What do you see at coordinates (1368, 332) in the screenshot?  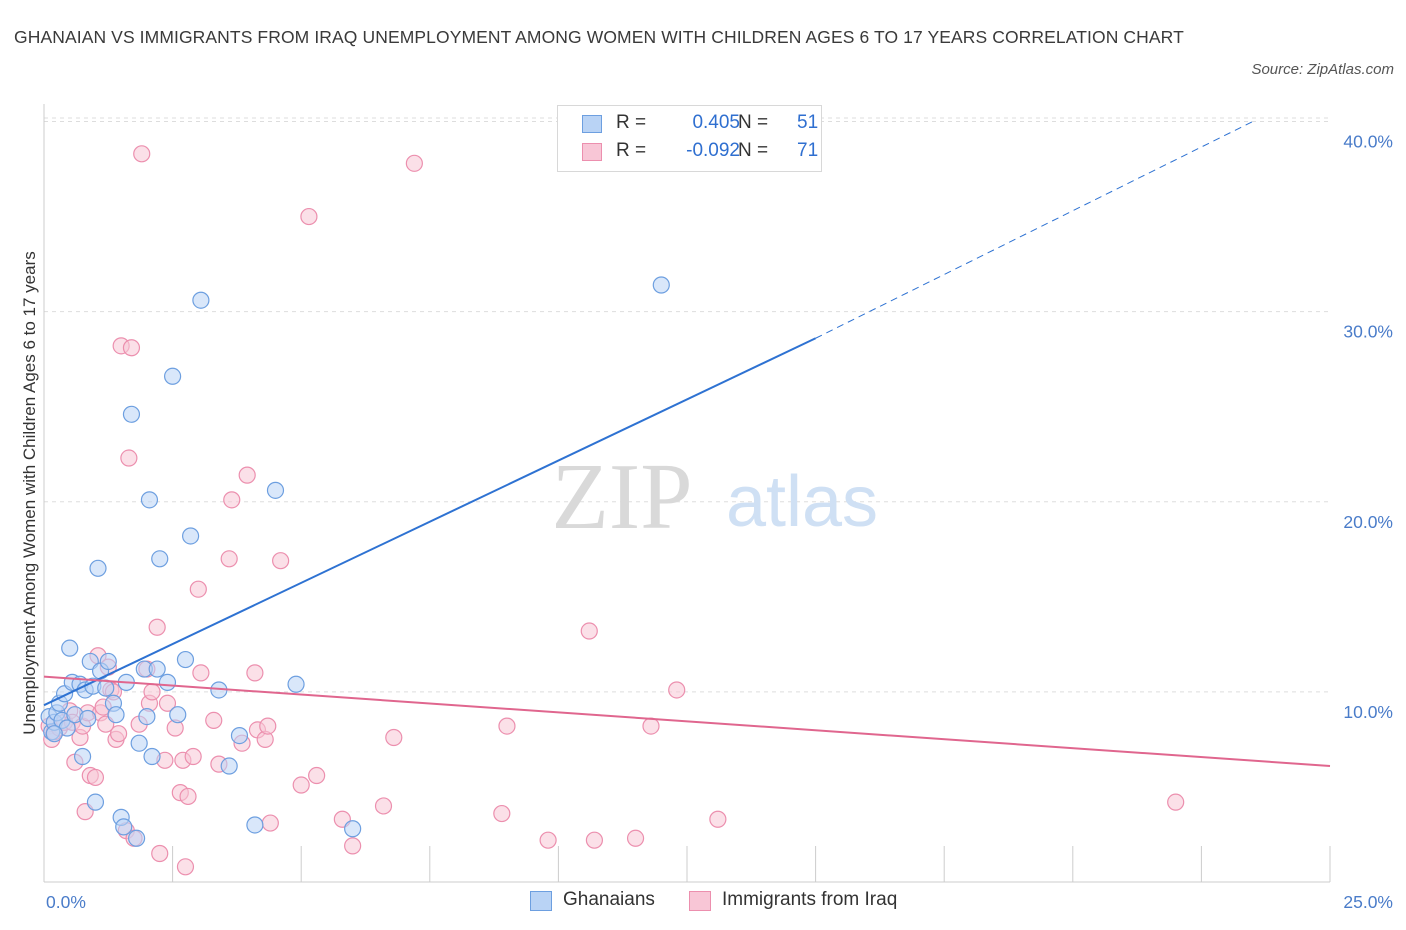 I see `y-tick-label: 30.0%` at bounding box center [1368, 332].